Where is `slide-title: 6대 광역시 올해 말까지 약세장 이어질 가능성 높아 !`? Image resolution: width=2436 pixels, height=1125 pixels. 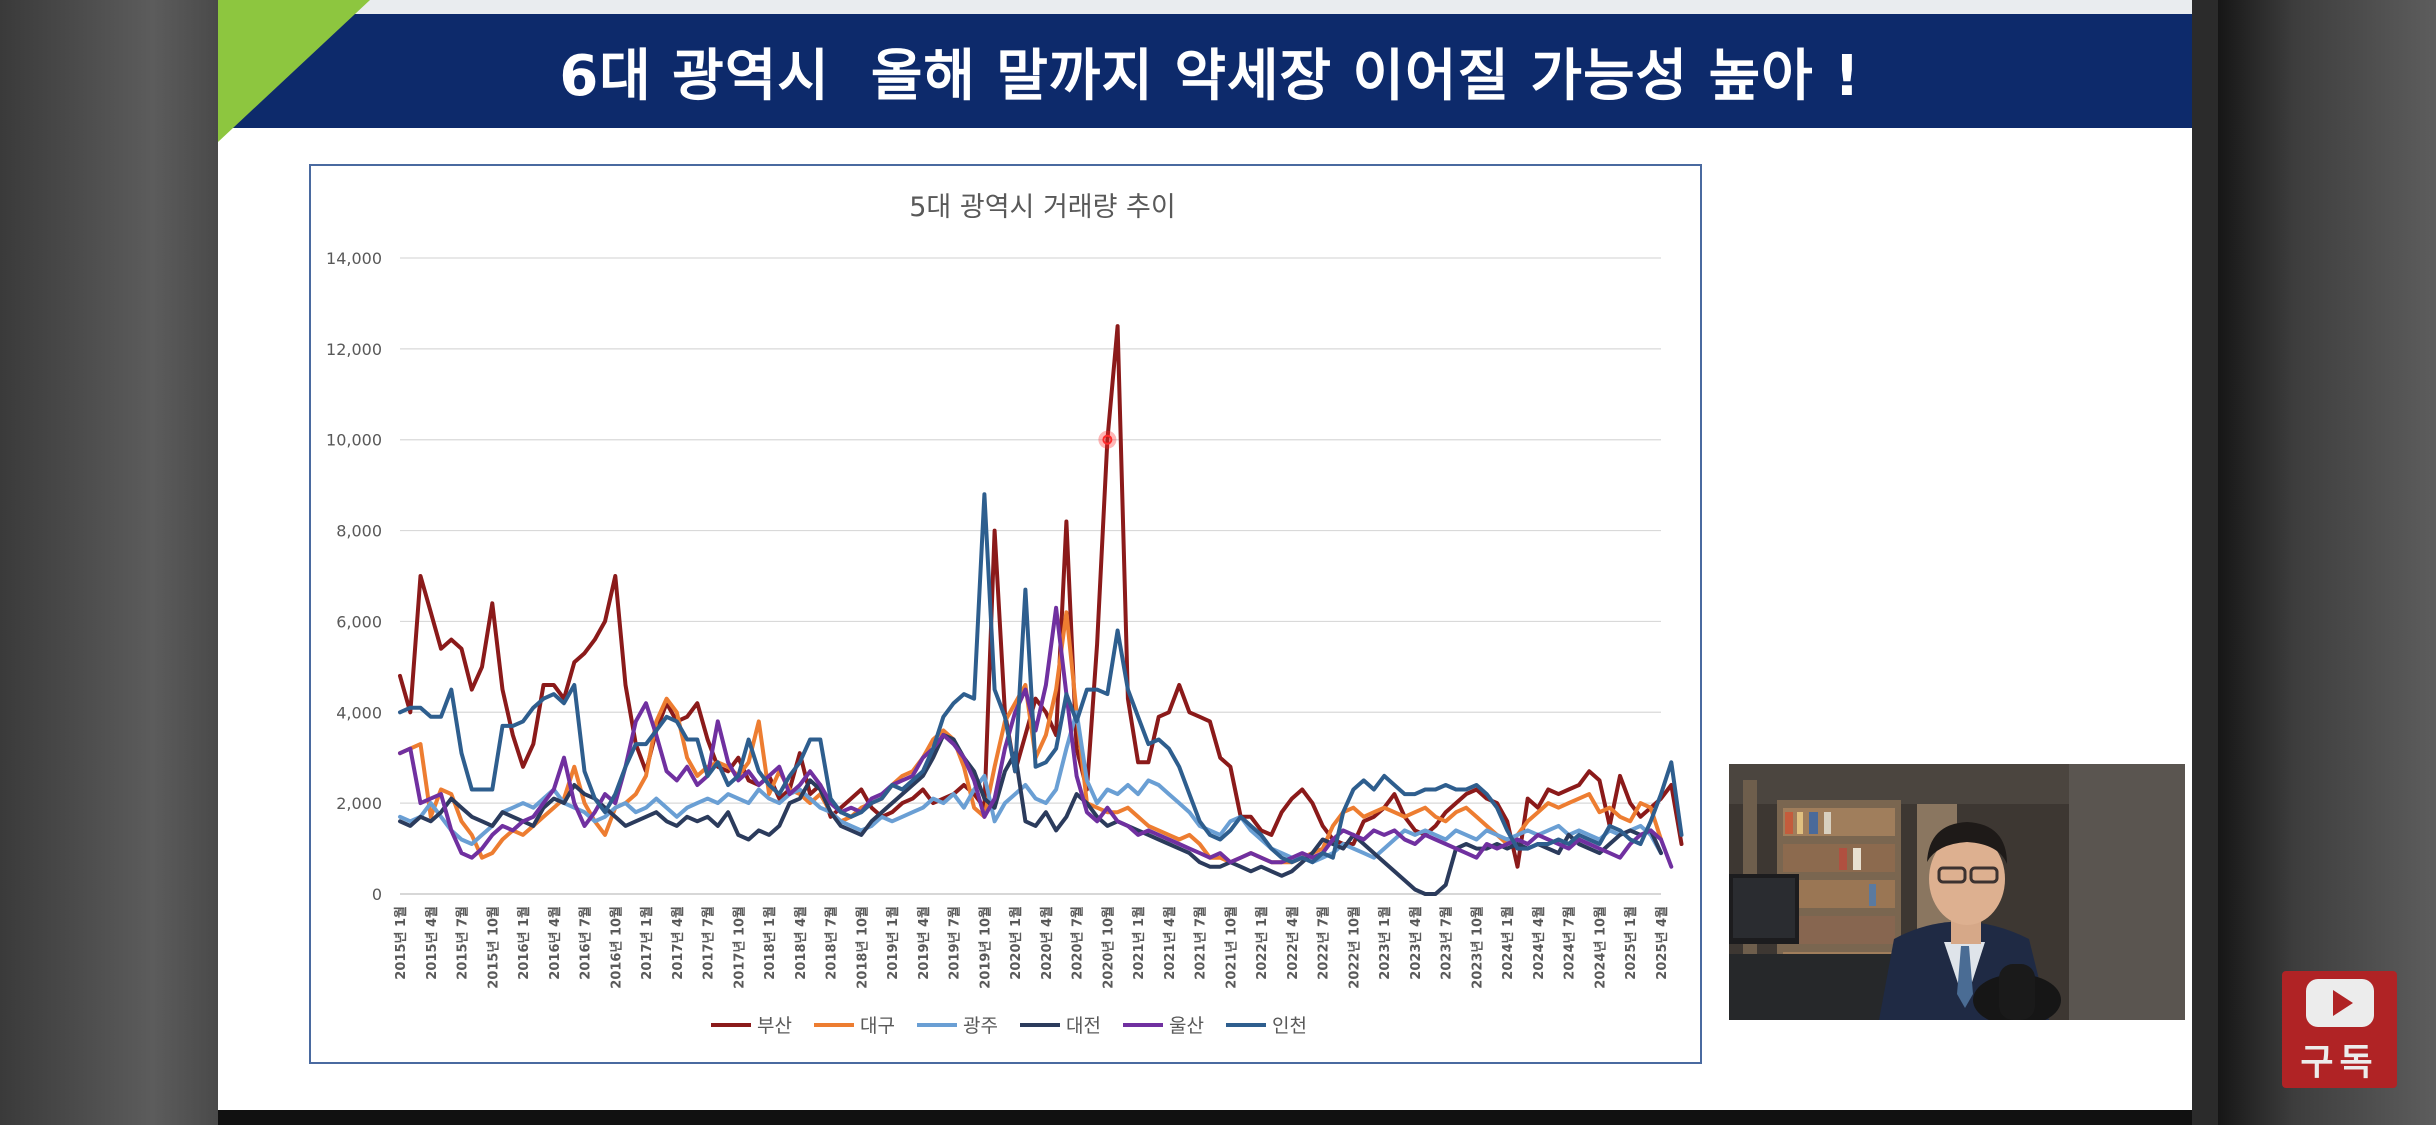 slide-title: 6대 광역시 올해 말까지 약세장 이어질 가능성 높아 ! is located at coordinates (1210, 76).